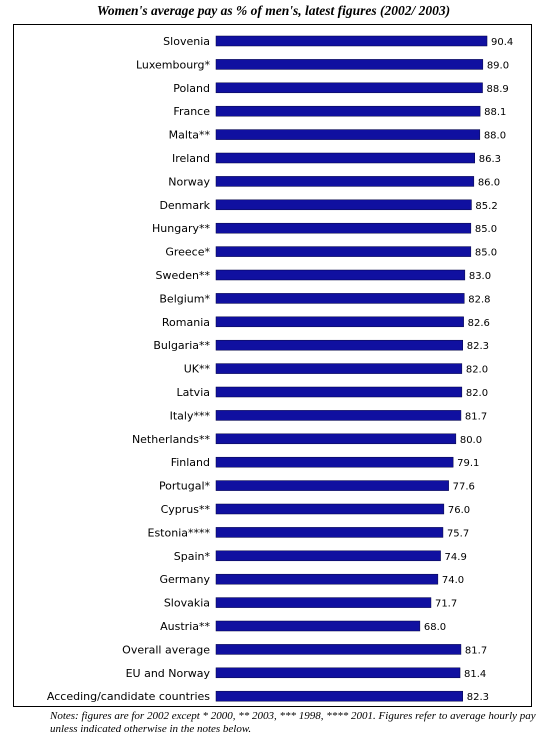  What do you see at coordinates (187, 252) in the screenshot?
I see `category-label: Greece*` at bounding box center [187, 252].